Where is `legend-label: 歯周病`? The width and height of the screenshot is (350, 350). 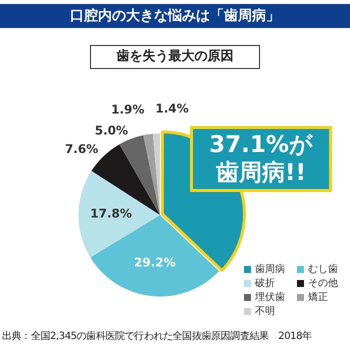
legend-label: 歯周病 is located at coordinates (270, 269).